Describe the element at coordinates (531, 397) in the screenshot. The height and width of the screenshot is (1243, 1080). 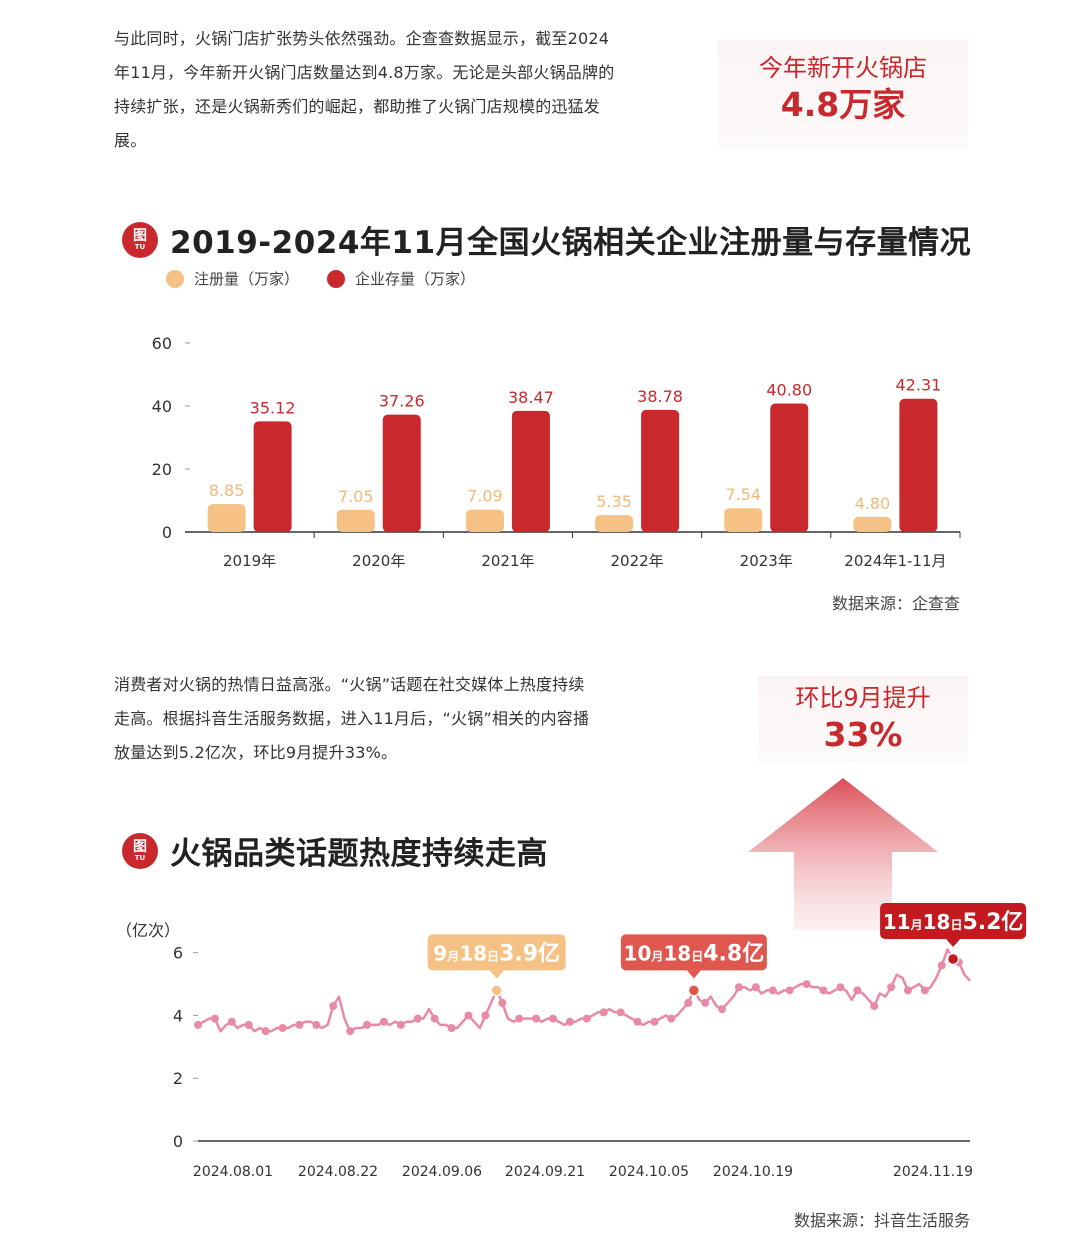
I see `bar-value-label: 38.47` at that location.